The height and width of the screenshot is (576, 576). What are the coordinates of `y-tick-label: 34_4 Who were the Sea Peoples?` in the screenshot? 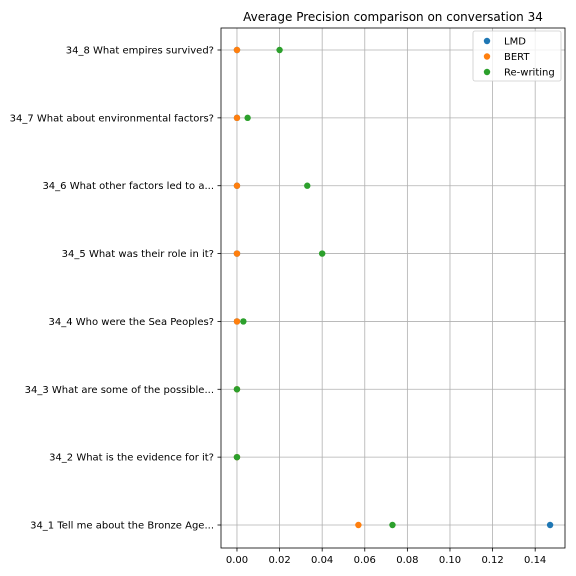 It's located at (131, 322).